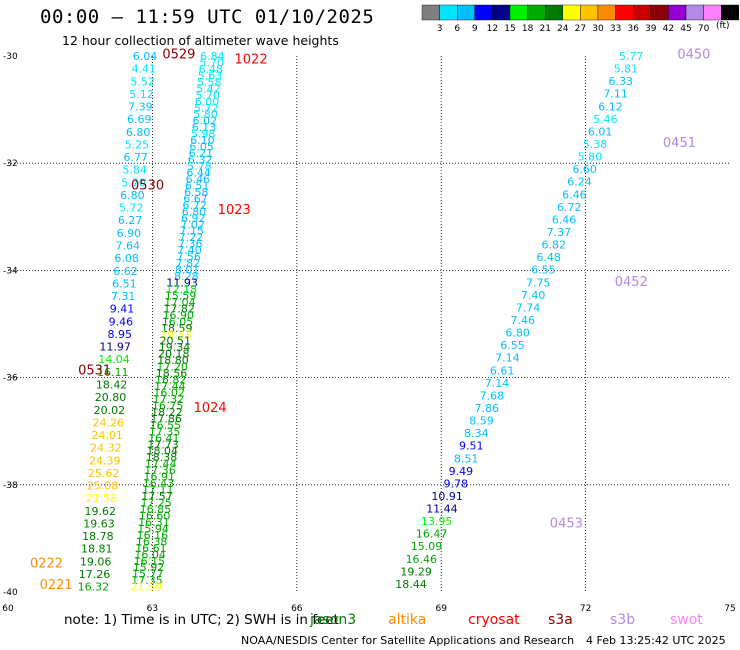  I want to click on wave-height-label: 9.49, so click(461, 471).